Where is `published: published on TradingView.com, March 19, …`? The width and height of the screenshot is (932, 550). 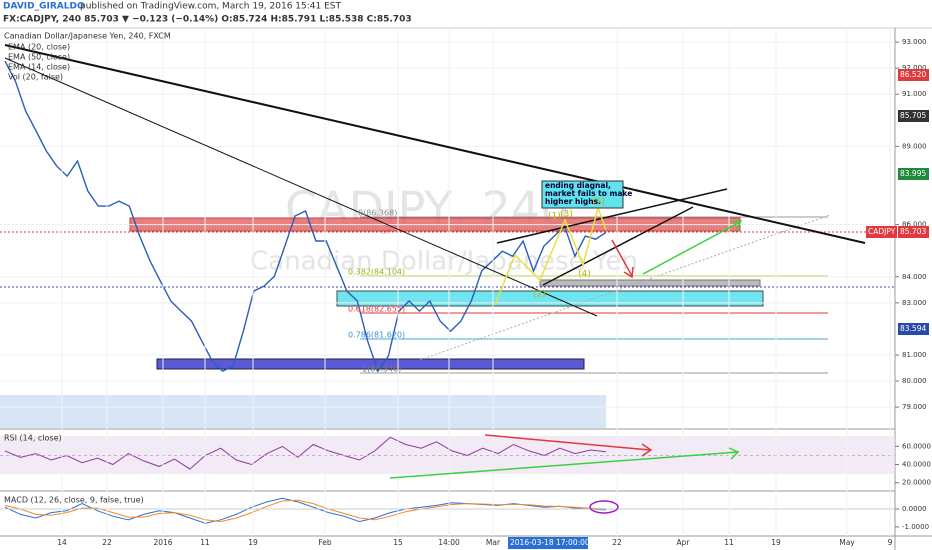
published: published on TradingView.com, March 19, … is located at coordinates (210, 7).